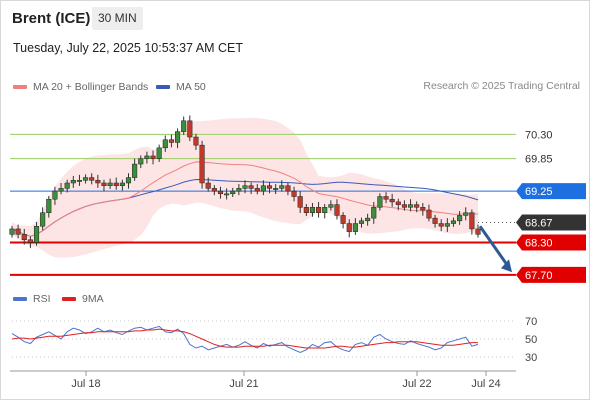 This screenshot has width=590, height=400. I want to click on rsi-swatch, so click(20, 299).